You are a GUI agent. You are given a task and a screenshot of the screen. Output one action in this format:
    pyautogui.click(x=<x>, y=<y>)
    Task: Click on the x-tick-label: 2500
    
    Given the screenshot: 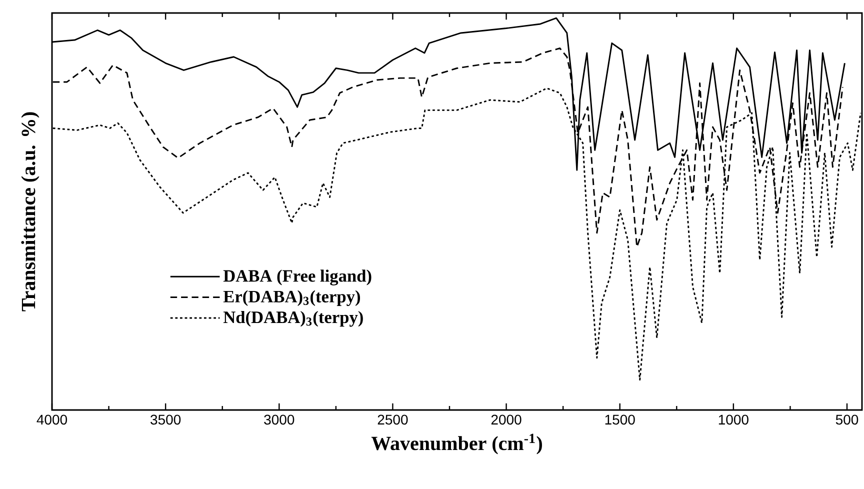 What is the action you would take?
    pyautogui.click(x=393, y=419)
    